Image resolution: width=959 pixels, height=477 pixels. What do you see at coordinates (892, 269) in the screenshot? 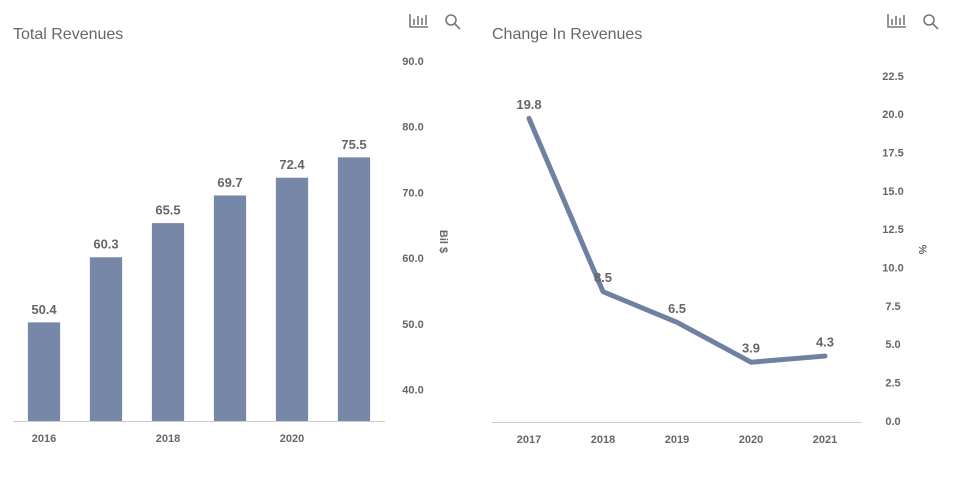
I see `y-tick-label: 10.0` at bounding box center [892, 269].